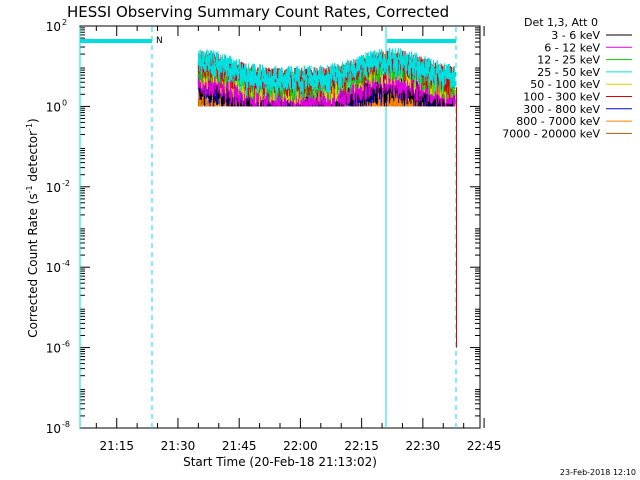  I want to click on legend-title: Det 1,3, Att 0, so click(561, 22).